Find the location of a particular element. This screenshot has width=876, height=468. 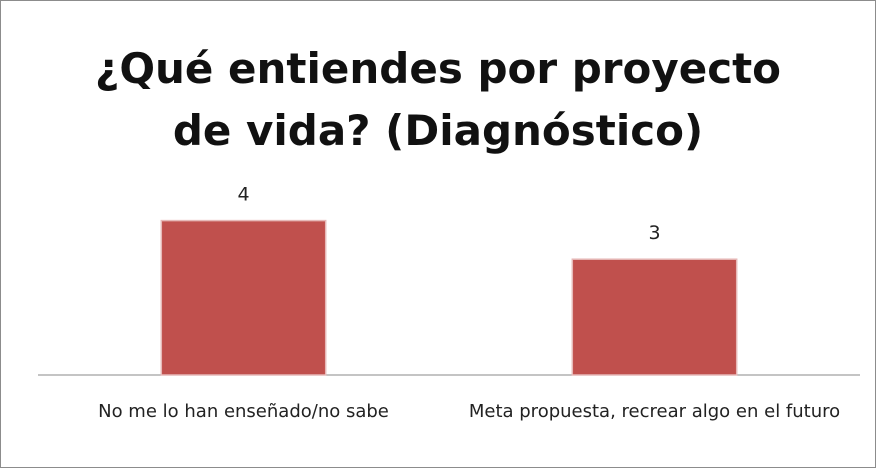

x-tick-label: No me lo han enseñado/no sabe is located at coordinates (243, 411).